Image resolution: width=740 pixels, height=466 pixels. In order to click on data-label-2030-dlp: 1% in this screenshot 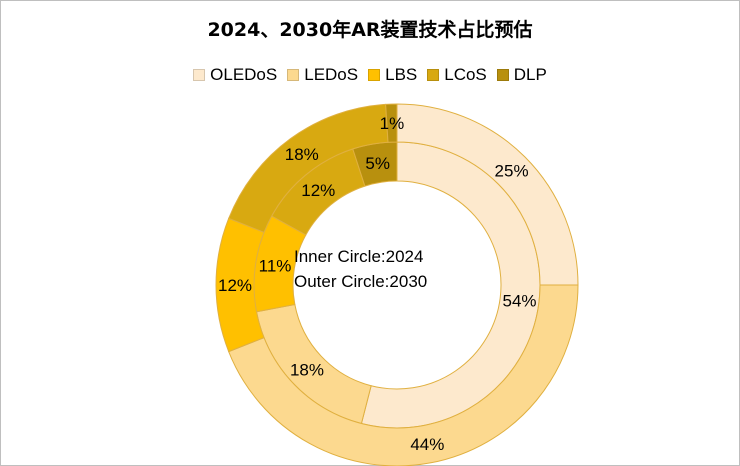, I will do `click(392, 123)`.